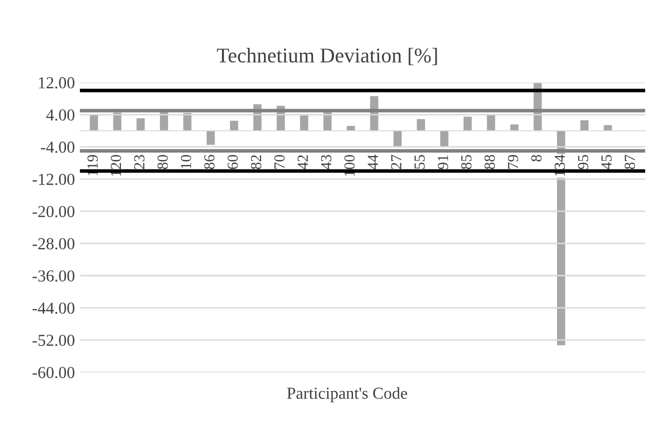  I want to click on x-tick-label: 70, so click(279, 161).